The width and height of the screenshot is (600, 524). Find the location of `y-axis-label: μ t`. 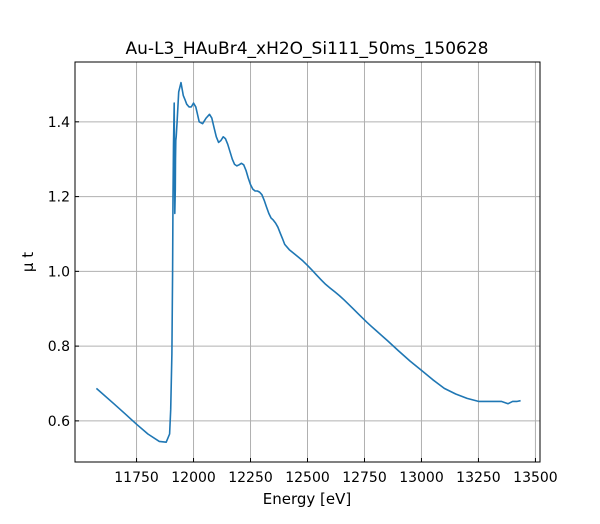

y-axis-label: μ t is located at coordinates (28, 262).